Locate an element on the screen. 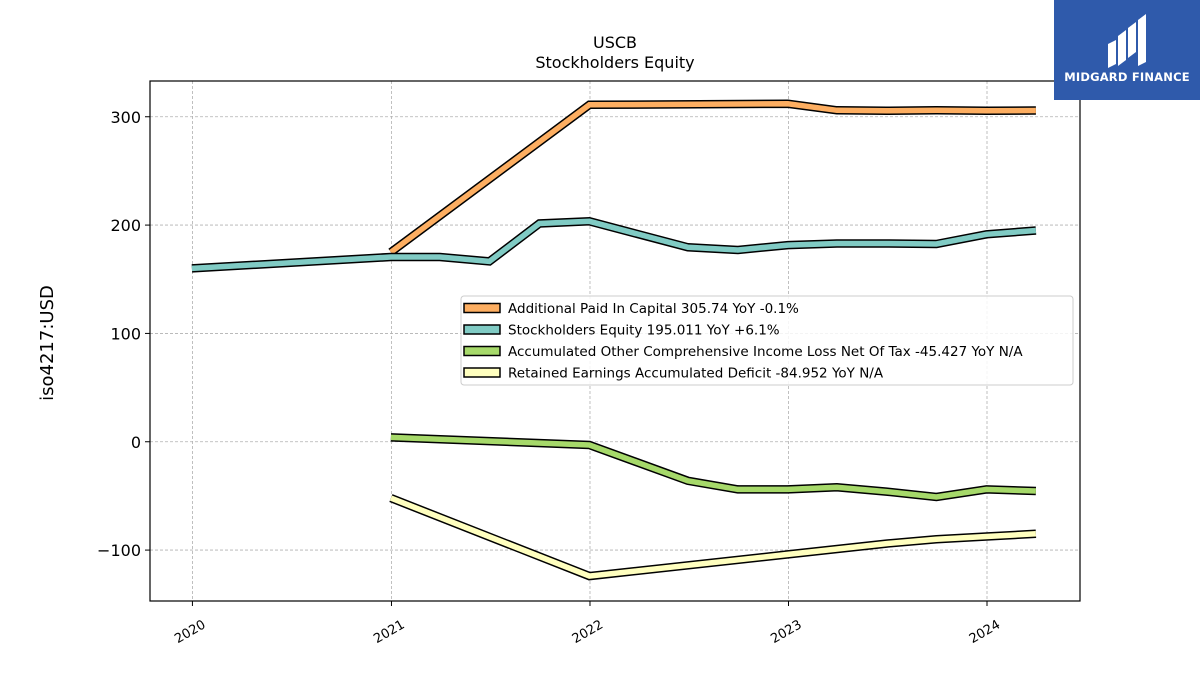 This screenshot has width=1200, height=675. y-tick-label: 300 is located at coordinates (125, 117).